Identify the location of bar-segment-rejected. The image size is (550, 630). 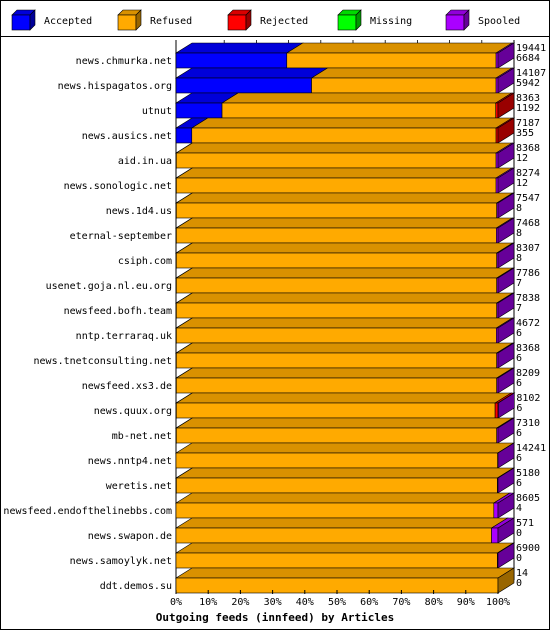
(497, 110).